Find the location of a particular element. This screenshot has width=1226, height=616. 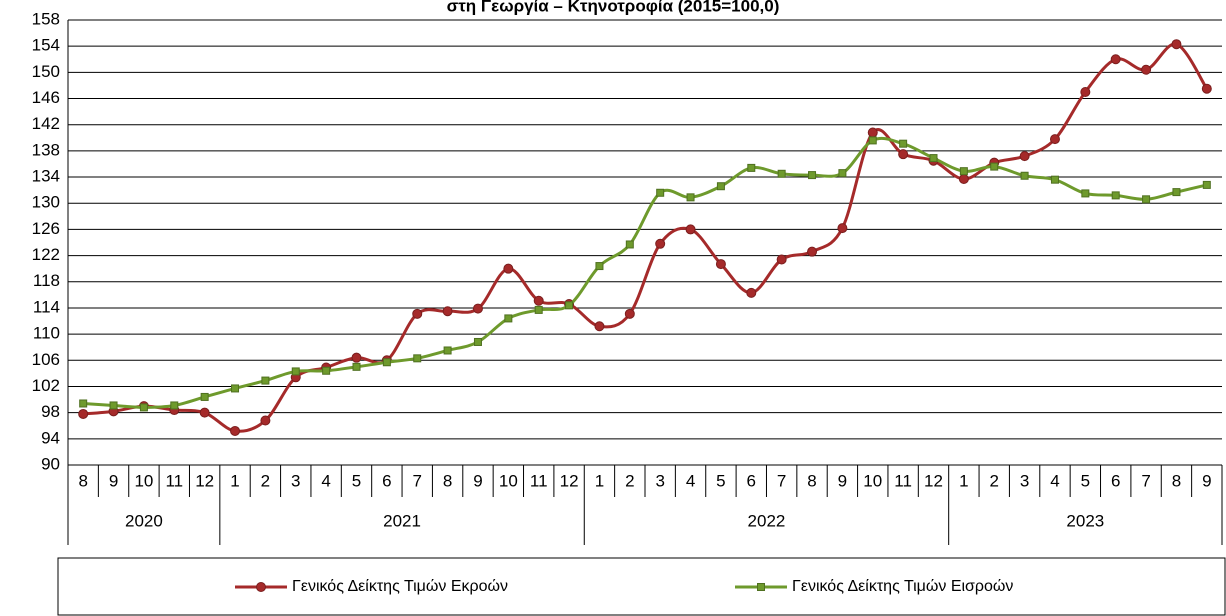

y-tick-label: 150 is located at coordinates (46, 71).